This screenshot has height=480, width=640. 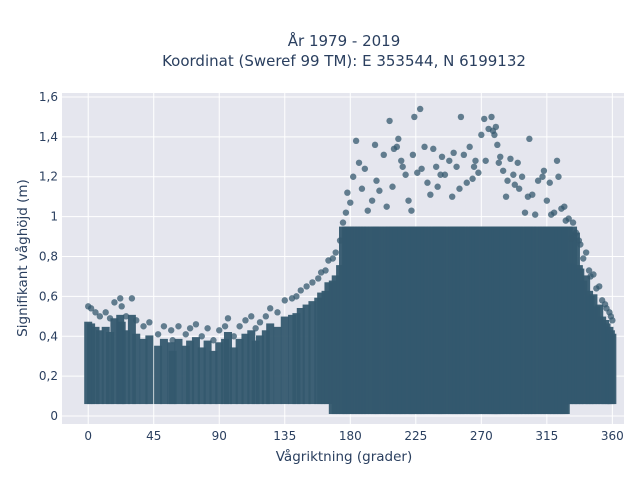 What do you see at coordinates (344, 40) in the screenshot?
I see `chart-title-line1: År 1979 - 2019` at bounding box center [344, 40].